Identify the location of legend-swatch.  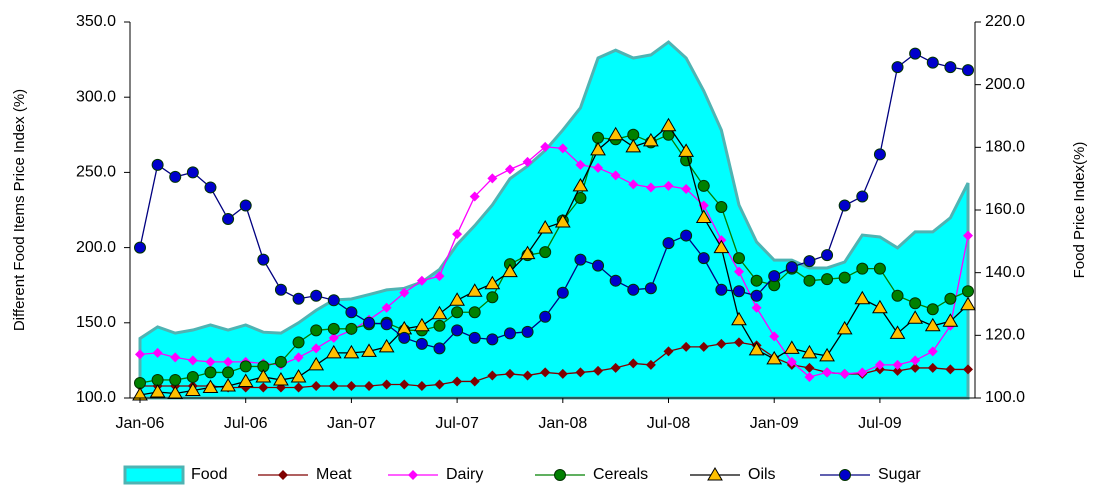
(154, 475).